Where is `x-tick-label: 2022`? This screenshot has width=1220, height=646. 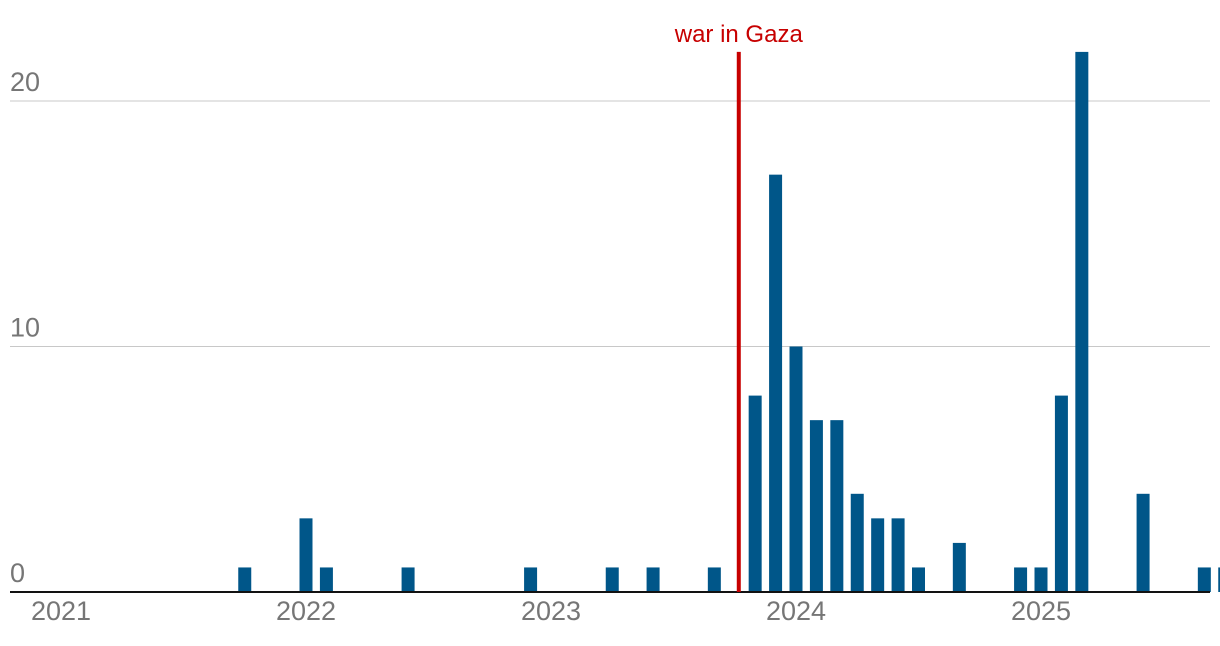 x-tick-label: 2022 is located at coordinates (306, 611).